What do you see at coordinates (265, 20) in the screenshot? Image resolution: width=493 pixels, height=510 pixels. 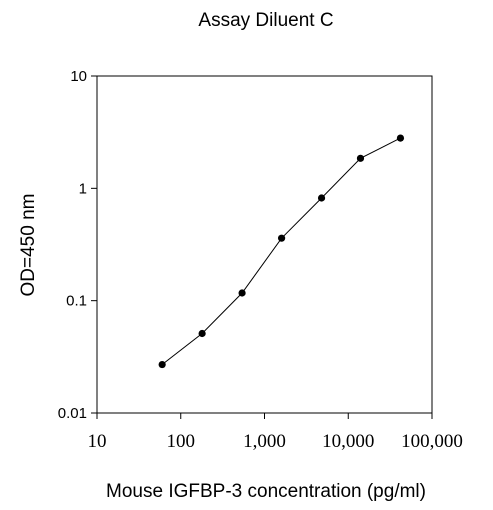 I see `chart-title: Assay Diluent C` at bounding box center [265, 20].